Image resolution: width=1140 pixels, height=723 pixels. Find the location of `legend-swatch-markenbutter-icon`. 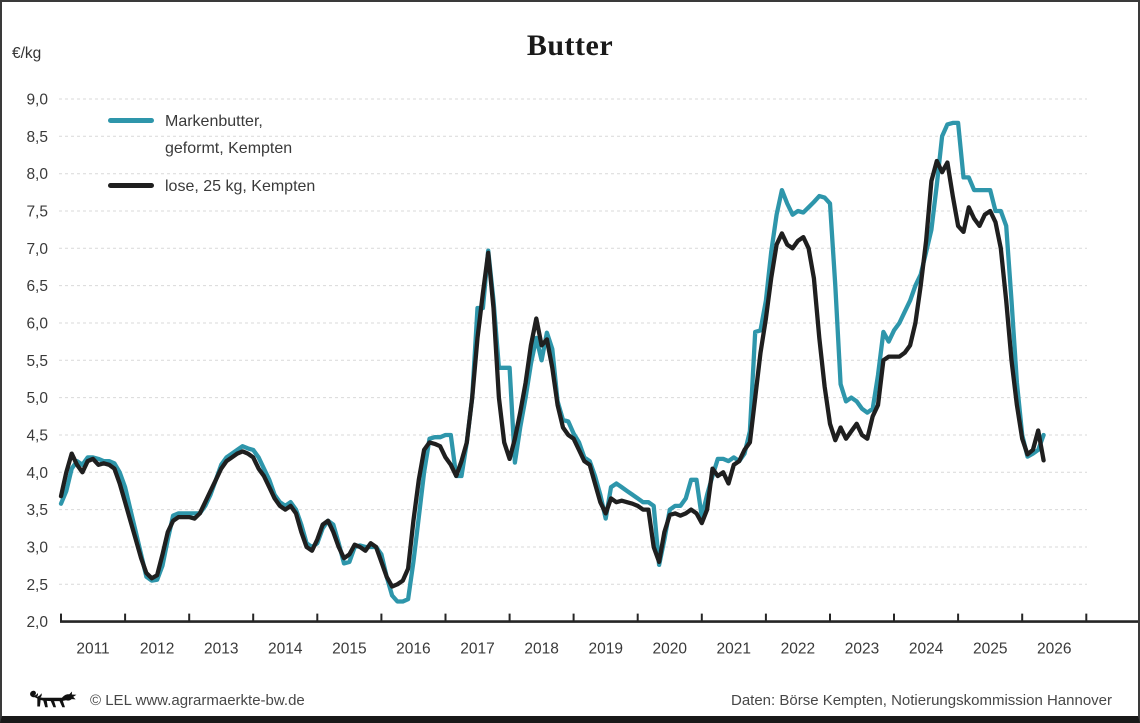

legend-swatch-markenbutter-icon is located at coordinates (131, 120).